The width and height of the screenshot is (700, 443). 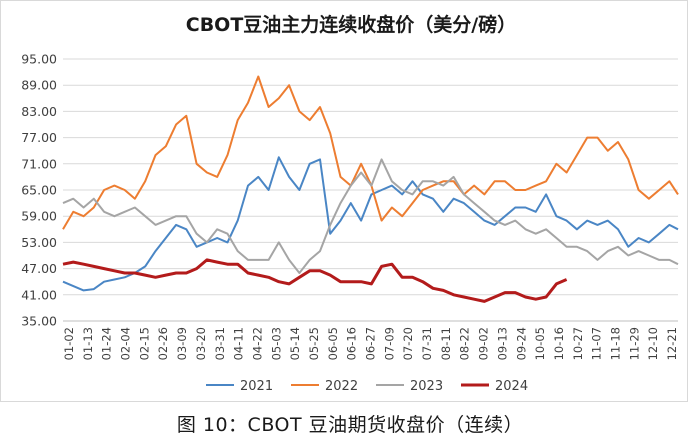 What do you see at coordinates (239, 343) in the screenshot?
I see `x-tick-label: 04-11` at bounding box center [239, 343].